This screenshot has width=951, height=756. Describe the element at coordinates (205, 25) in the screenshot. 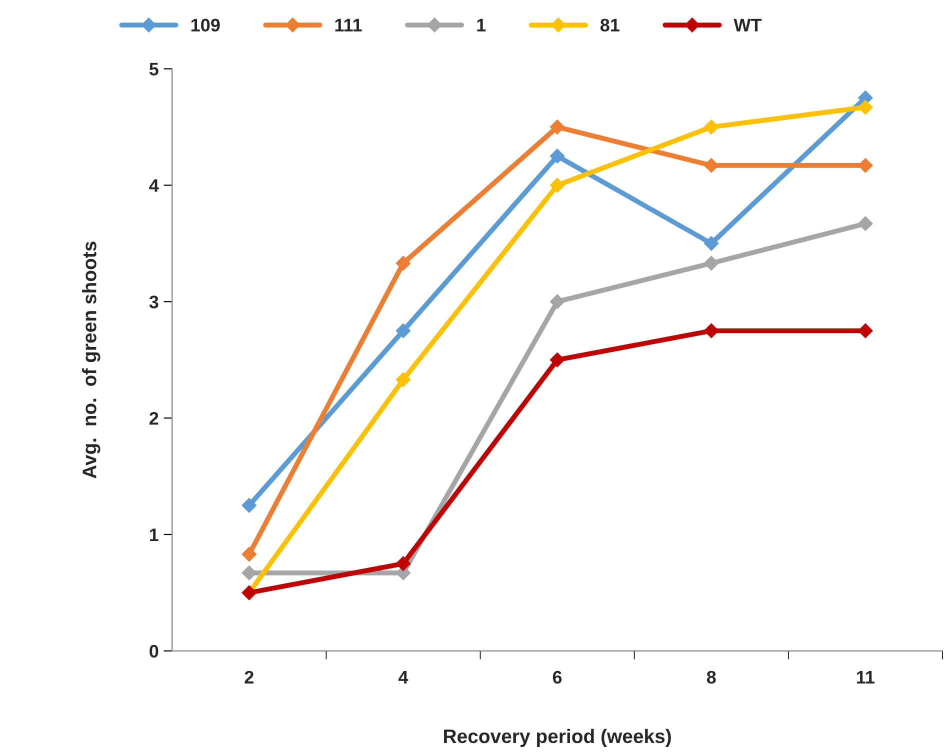

I see `legend-label: 109` at that location.